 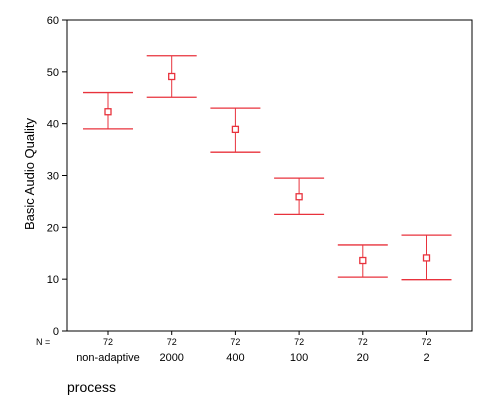 I want to click on y-tick-label: 0, so click(x=56, y=332).